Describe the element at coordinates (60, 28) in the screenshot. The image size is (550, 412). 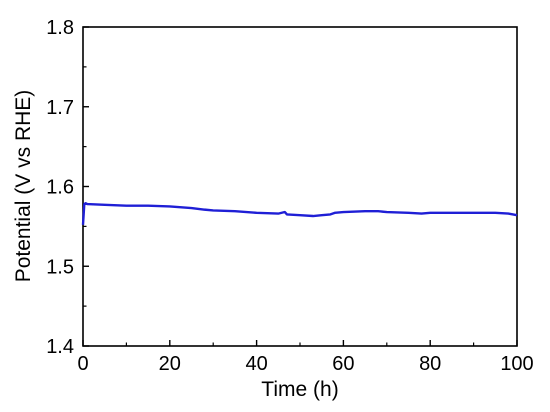
I see `y-tick-label: 1.8` at that location.